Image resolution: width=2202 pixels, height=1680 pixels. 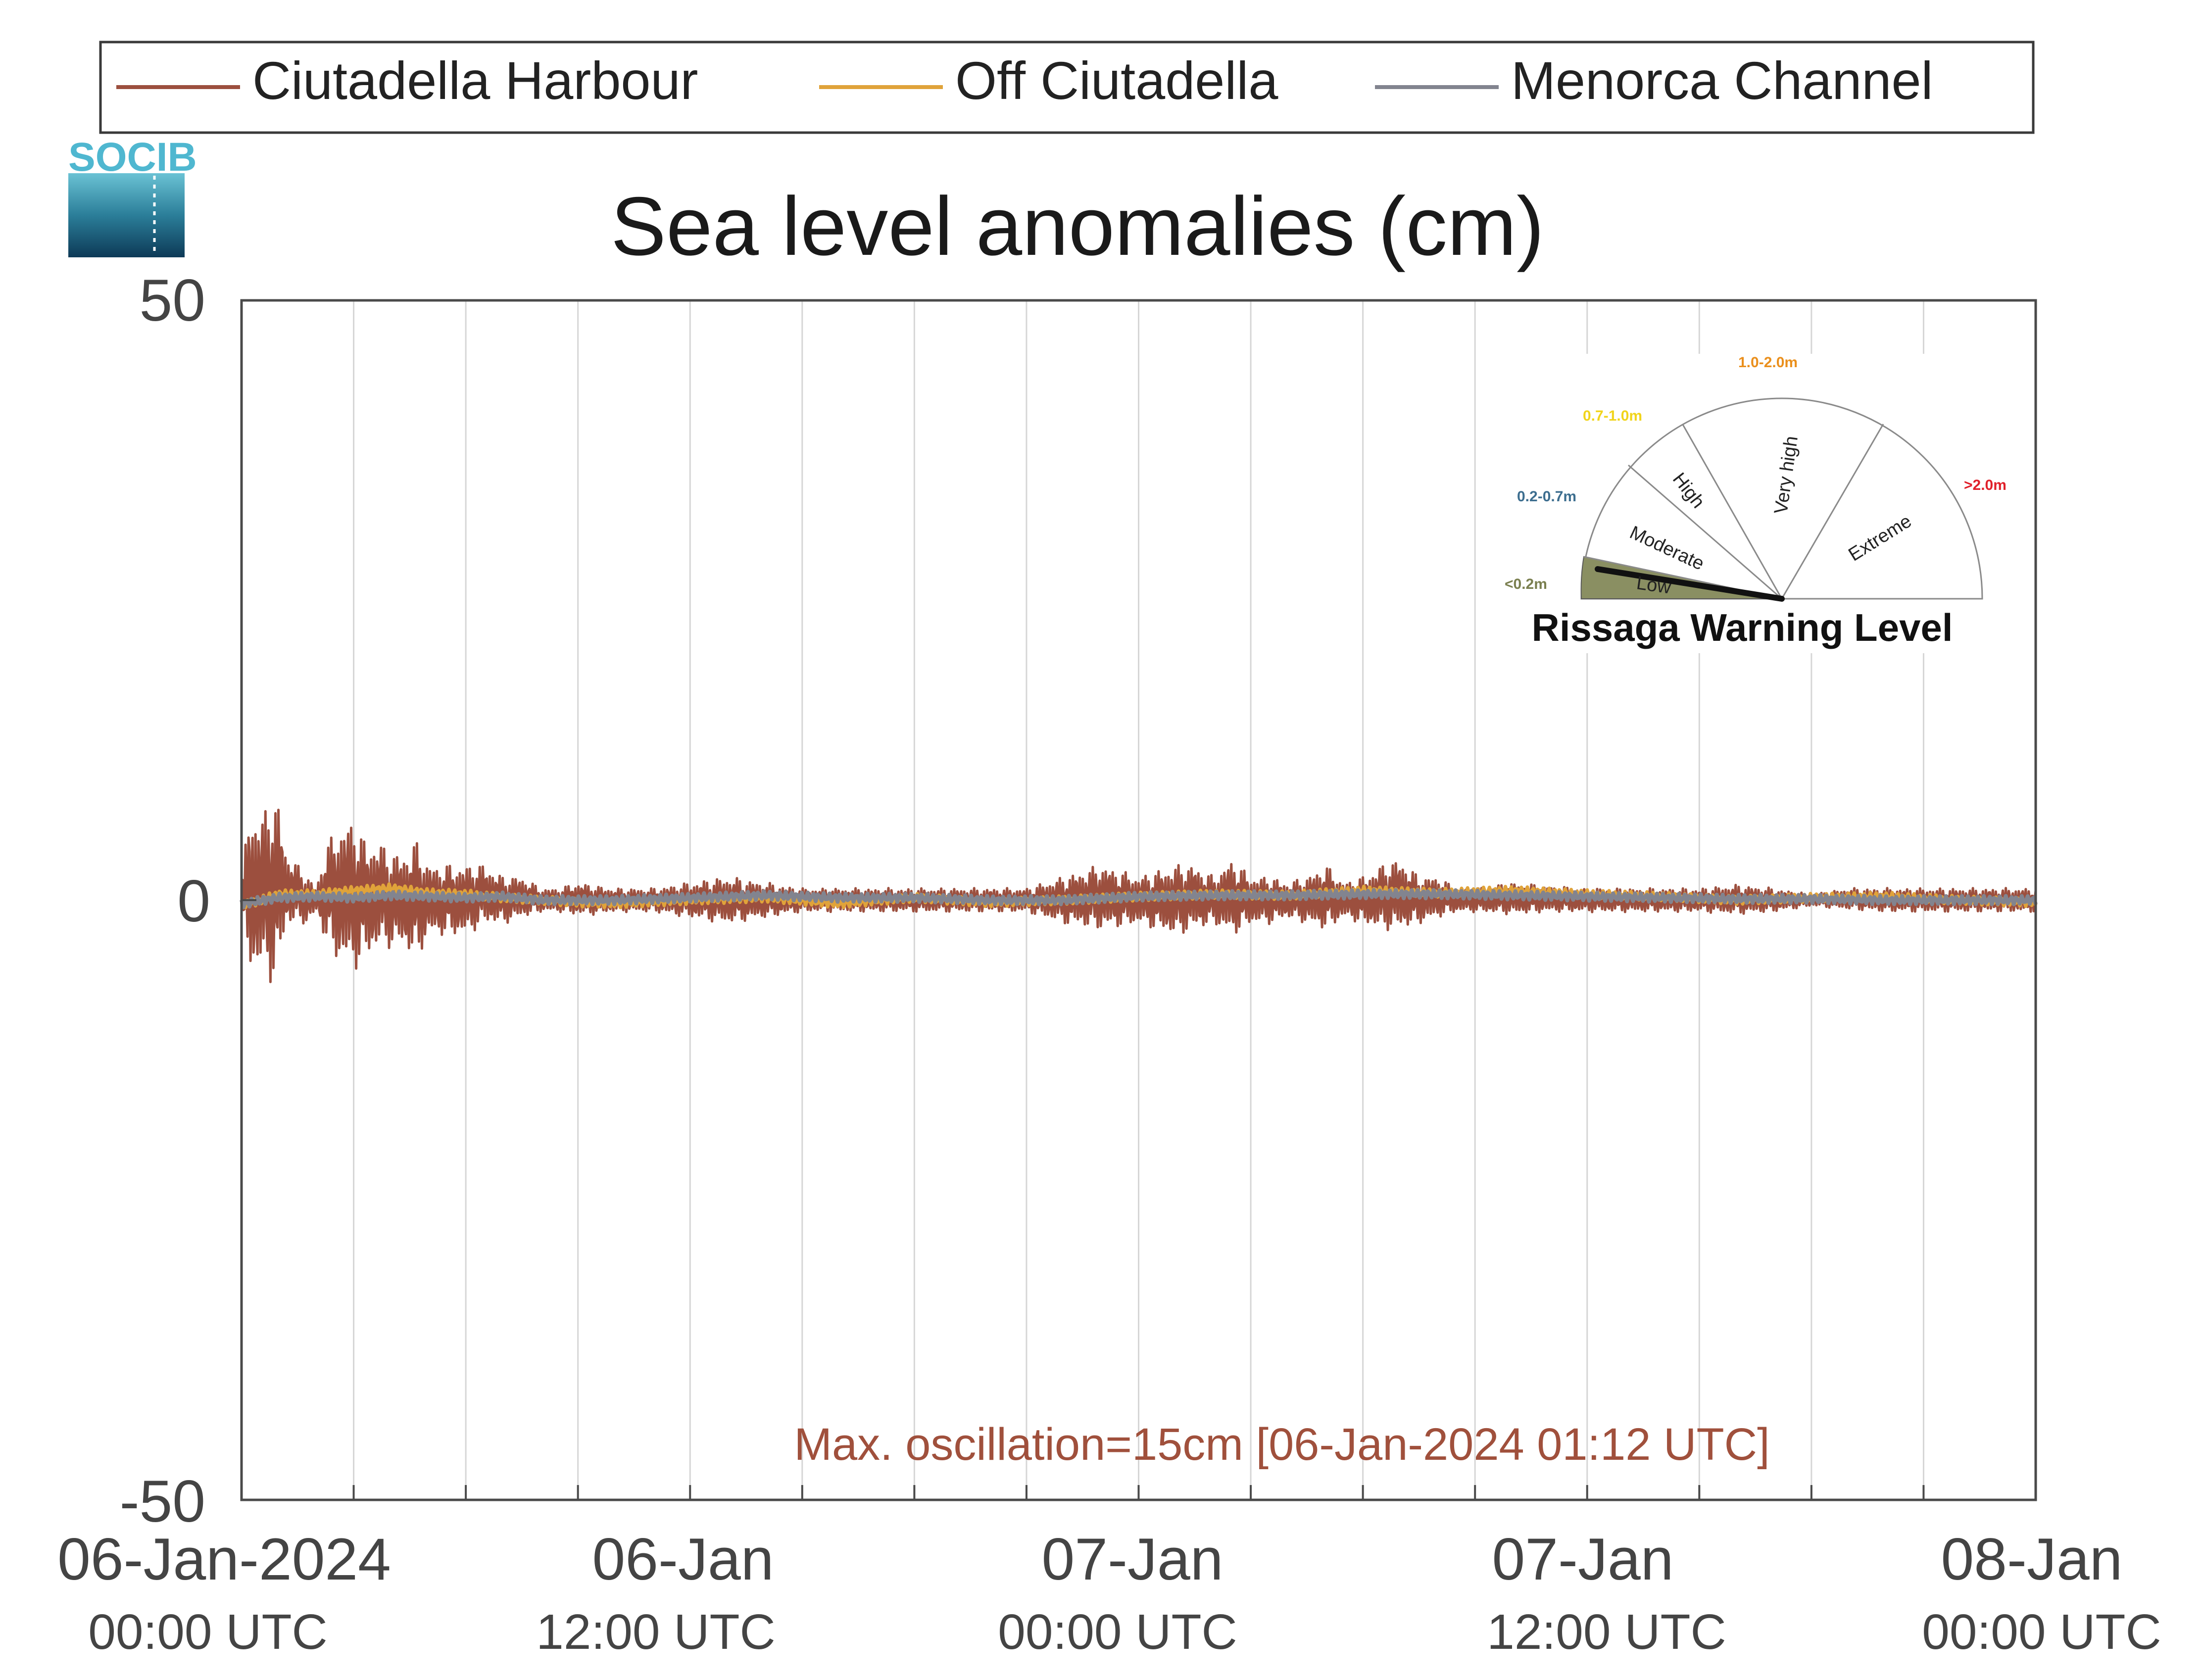 I want to click on x-tick-date-3: 07-Jan, so click(x=1583, y=1559).